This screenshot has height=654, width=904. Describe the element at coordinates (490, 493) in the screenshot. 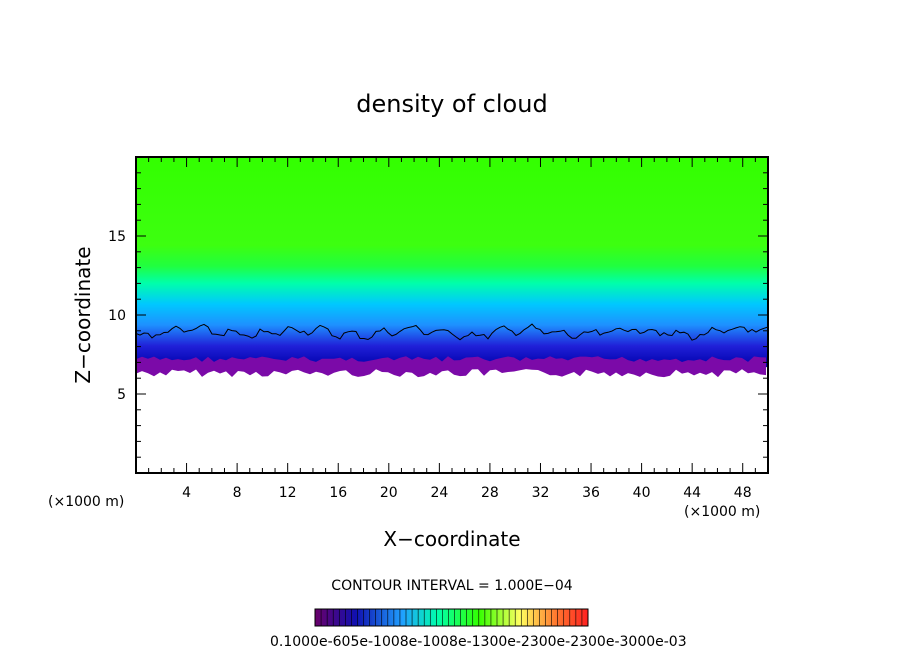

I see `x-tick-label: 28` at that location.